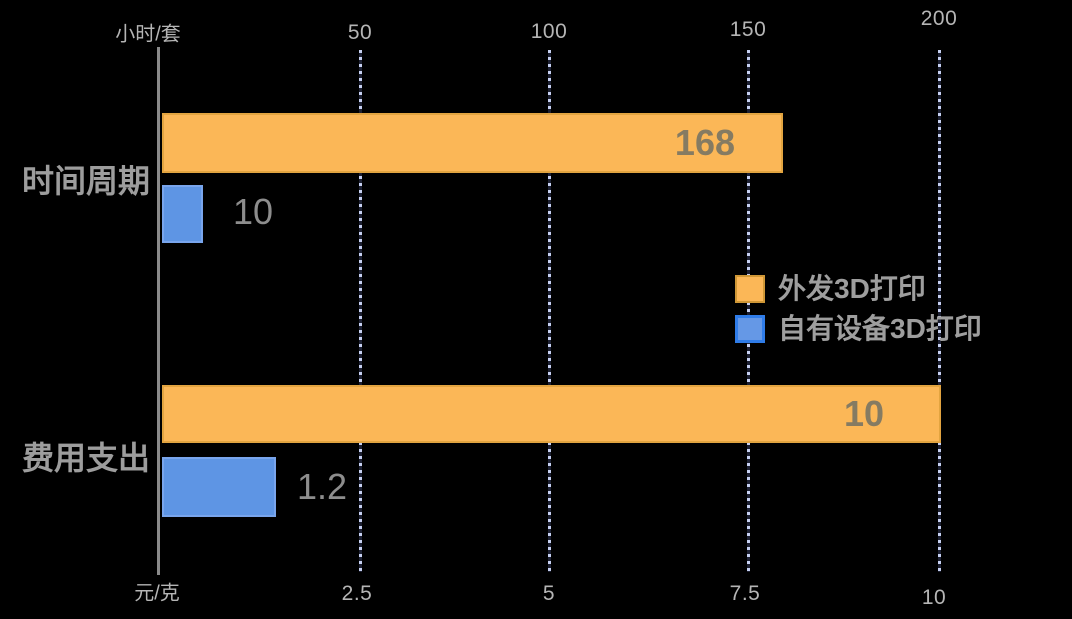 Image resolution: width=1072 pixels, height=619 pixels. What do you see at coordinates (934, 597) in the screenshot?
I see `bottom-axis-tick: 10` at bounding box center [934, 597].